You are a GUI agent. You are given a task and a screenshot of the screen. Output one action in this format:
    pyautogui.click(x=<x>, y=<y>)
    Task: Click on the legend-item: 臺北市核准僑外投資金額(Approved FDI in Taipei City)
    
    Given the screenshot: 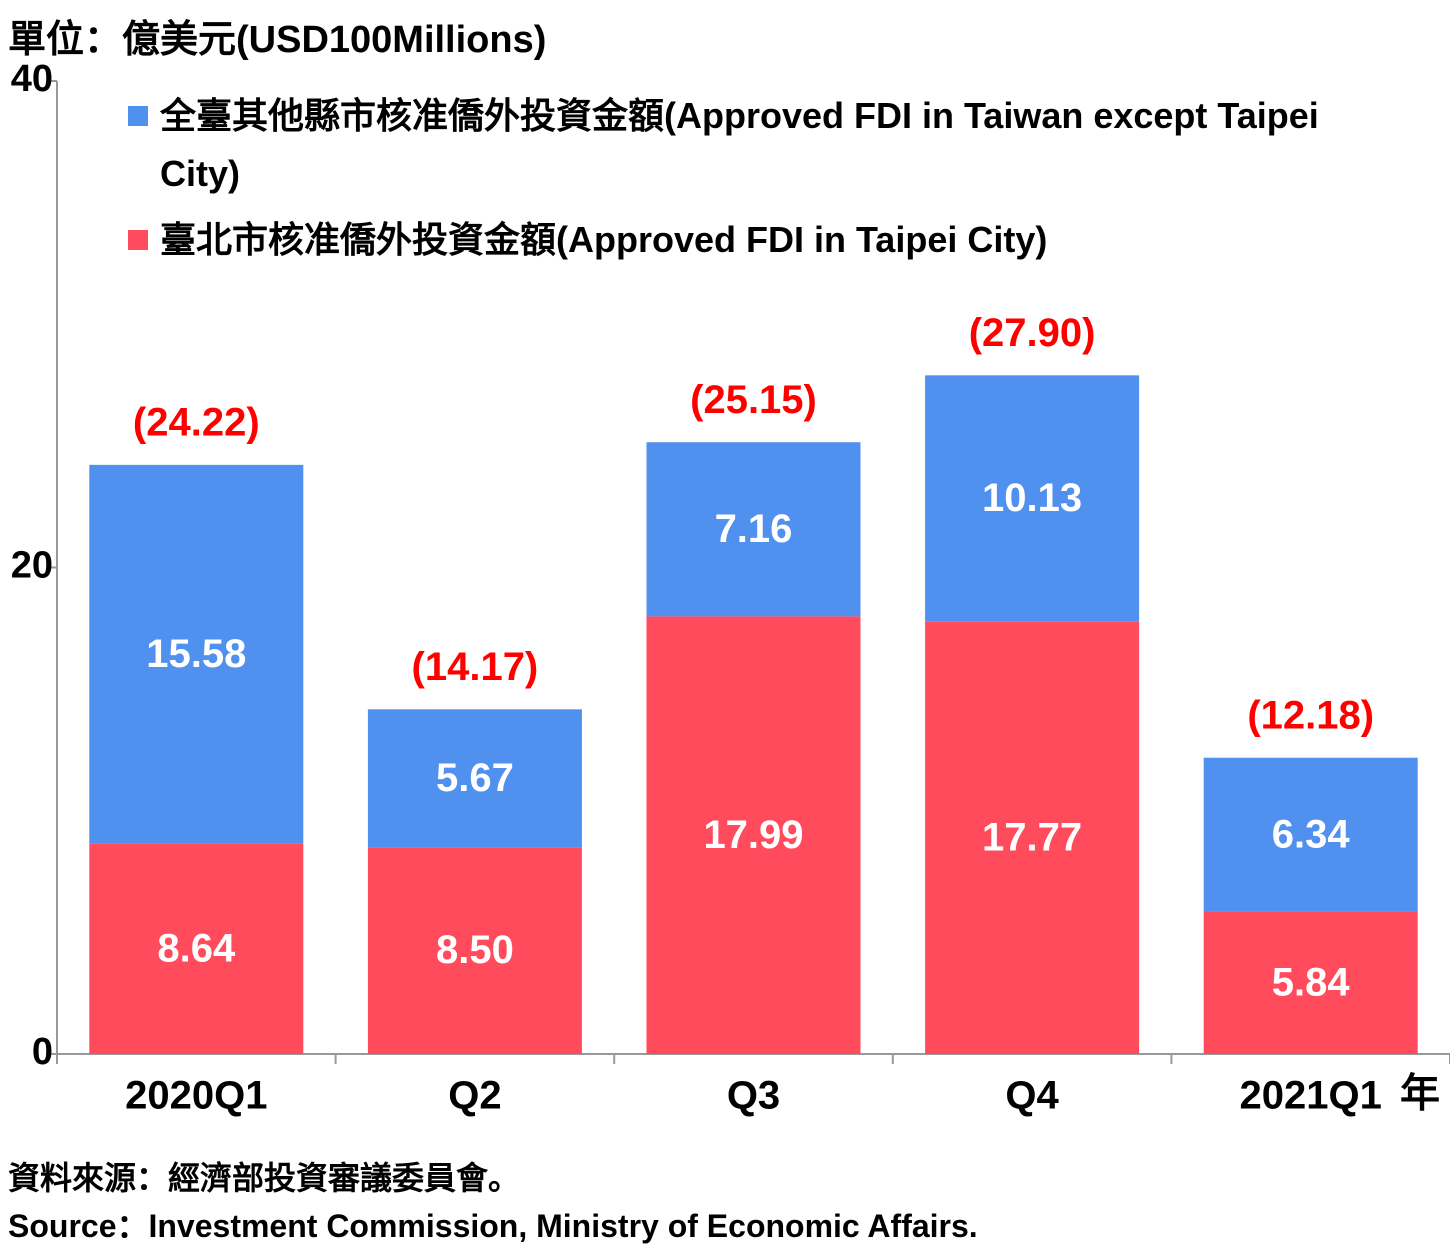 What is the action you would take?
    pyautogui.click(x=758, y=240)
    